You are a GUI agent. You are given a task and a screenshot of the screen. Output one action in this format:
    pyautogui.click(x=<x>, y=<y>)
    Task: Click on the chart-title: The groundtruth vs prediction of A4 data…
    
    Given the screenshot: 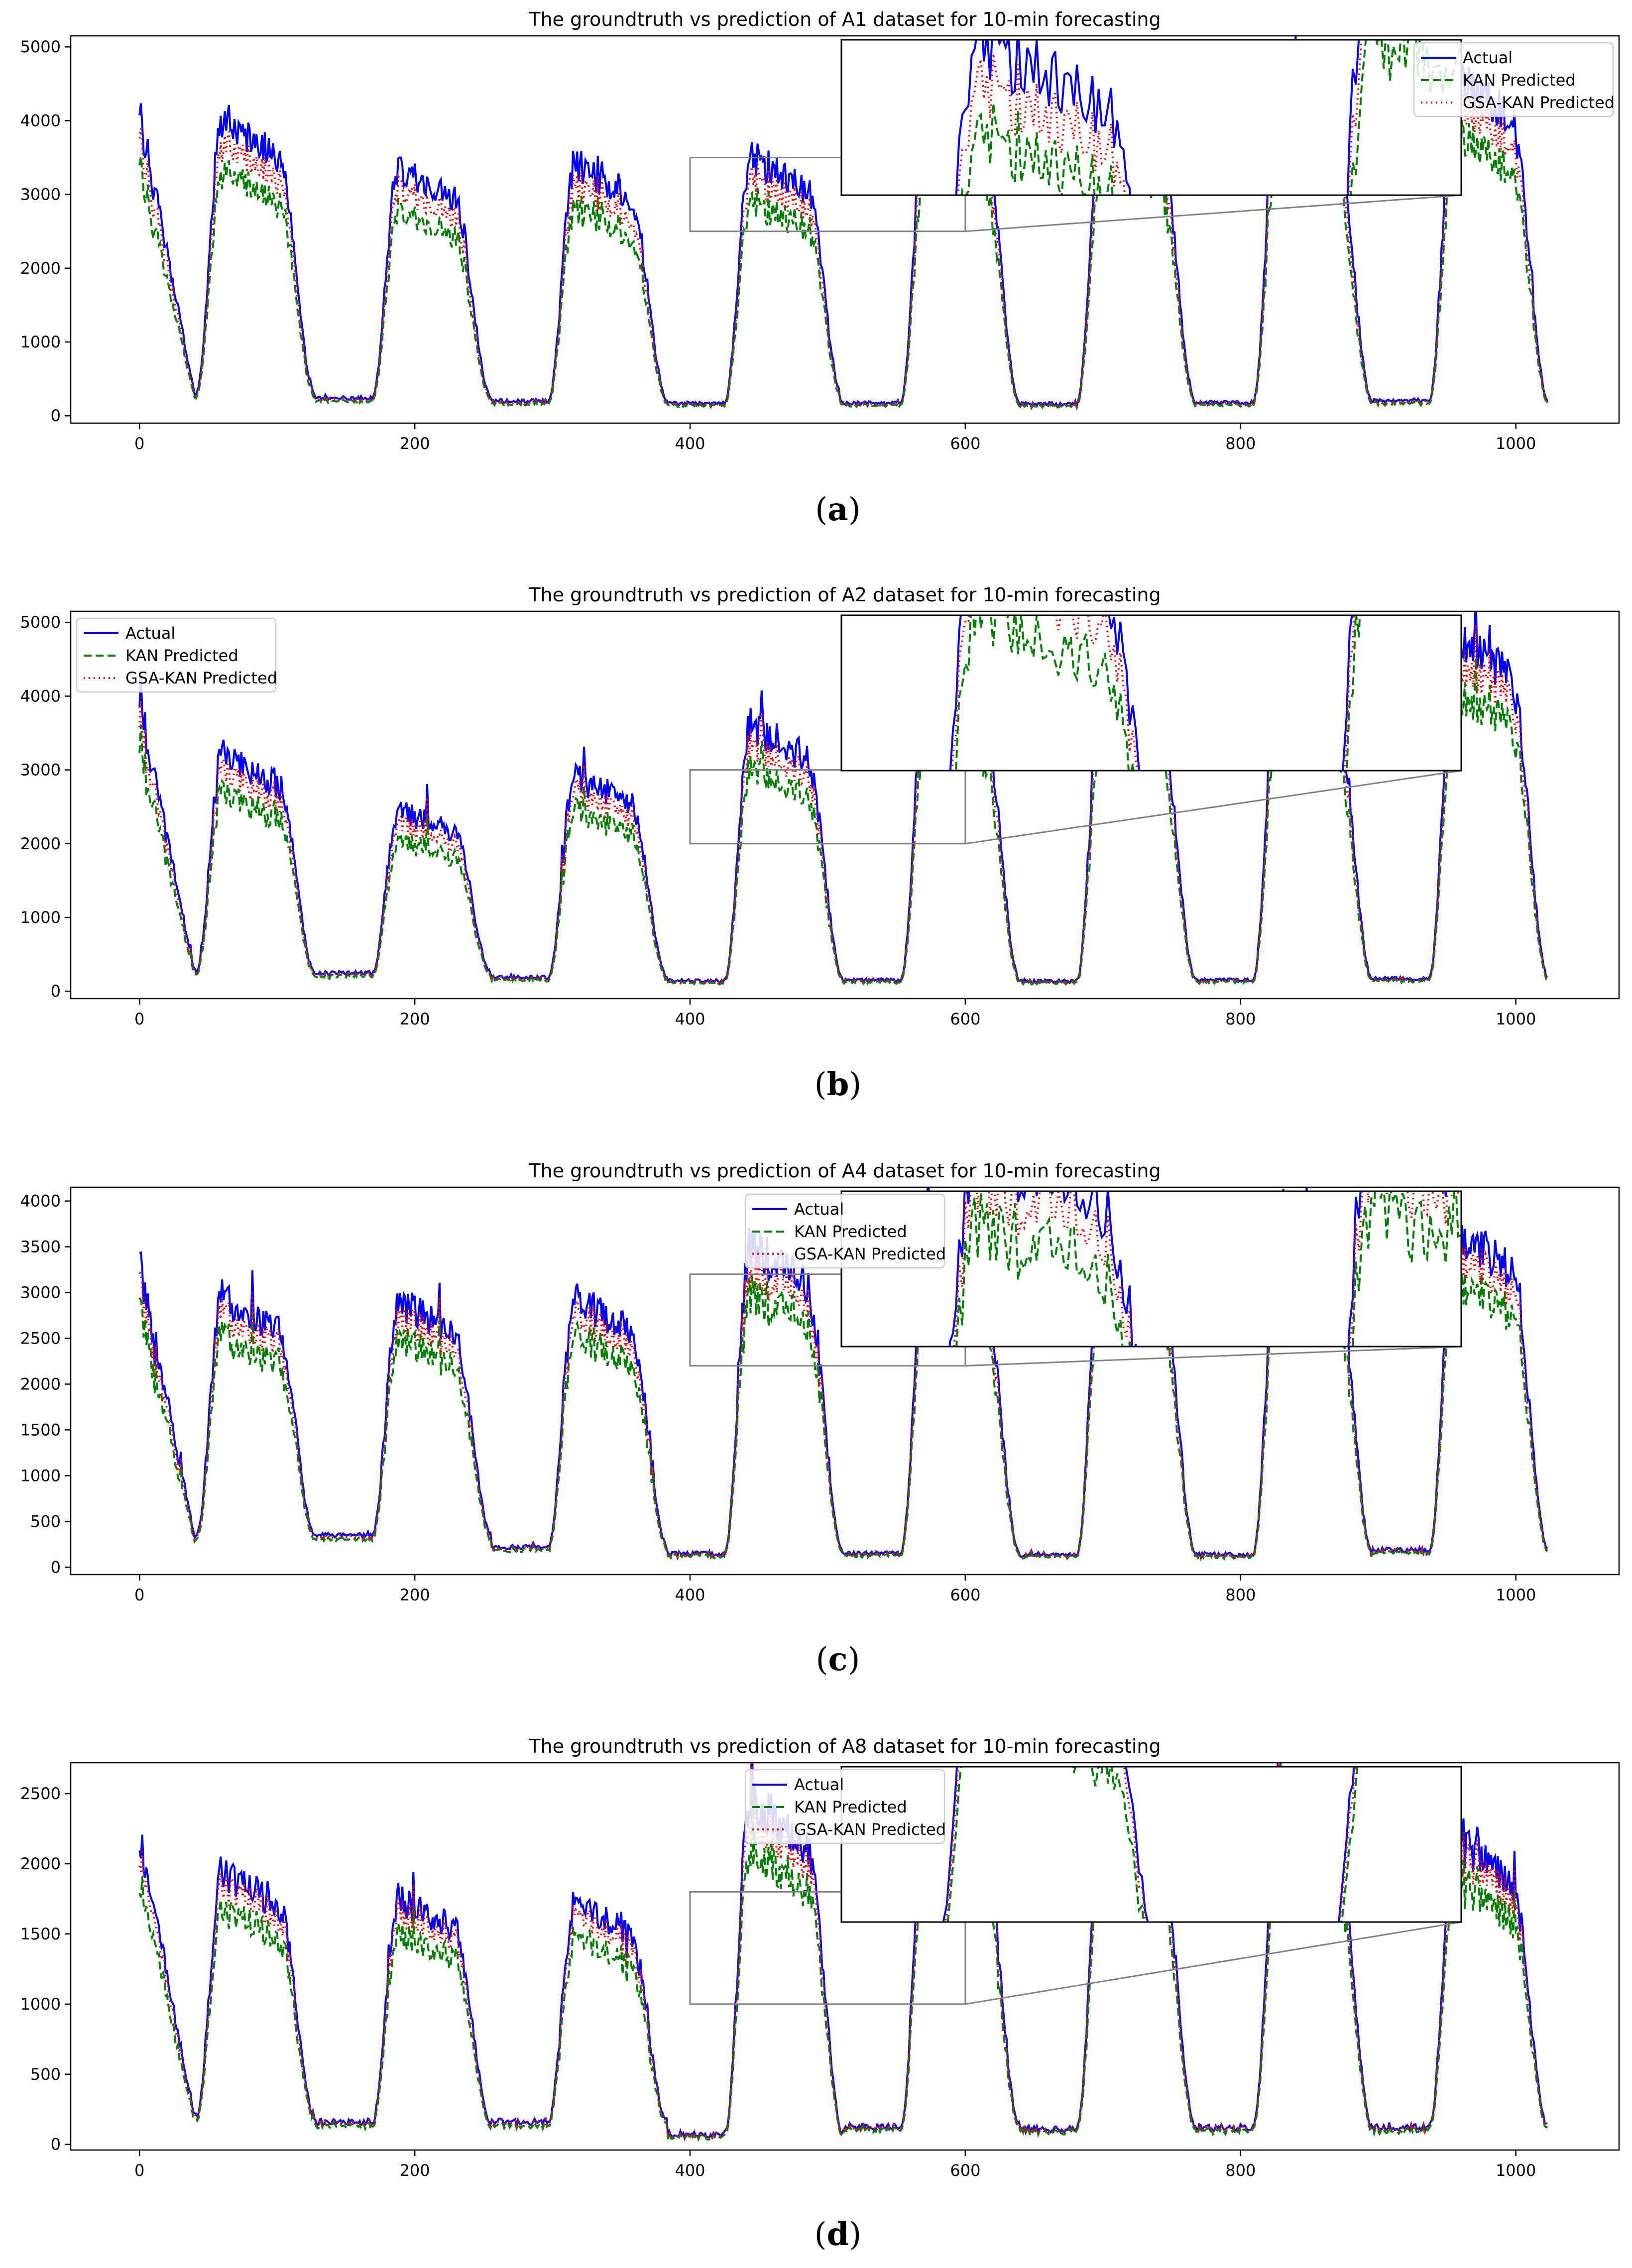 What is the action you would take?
    pyautogui.click(x=844, y=1171)
    